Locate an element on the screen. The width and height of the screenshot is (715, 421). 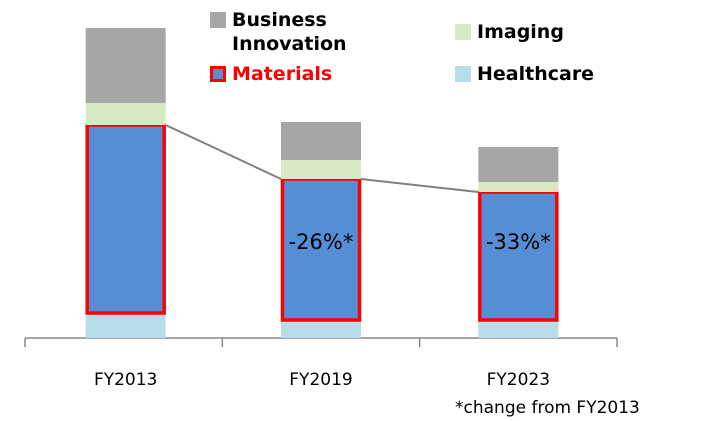
annotation: -26%* is located at coordinates (321, 242).